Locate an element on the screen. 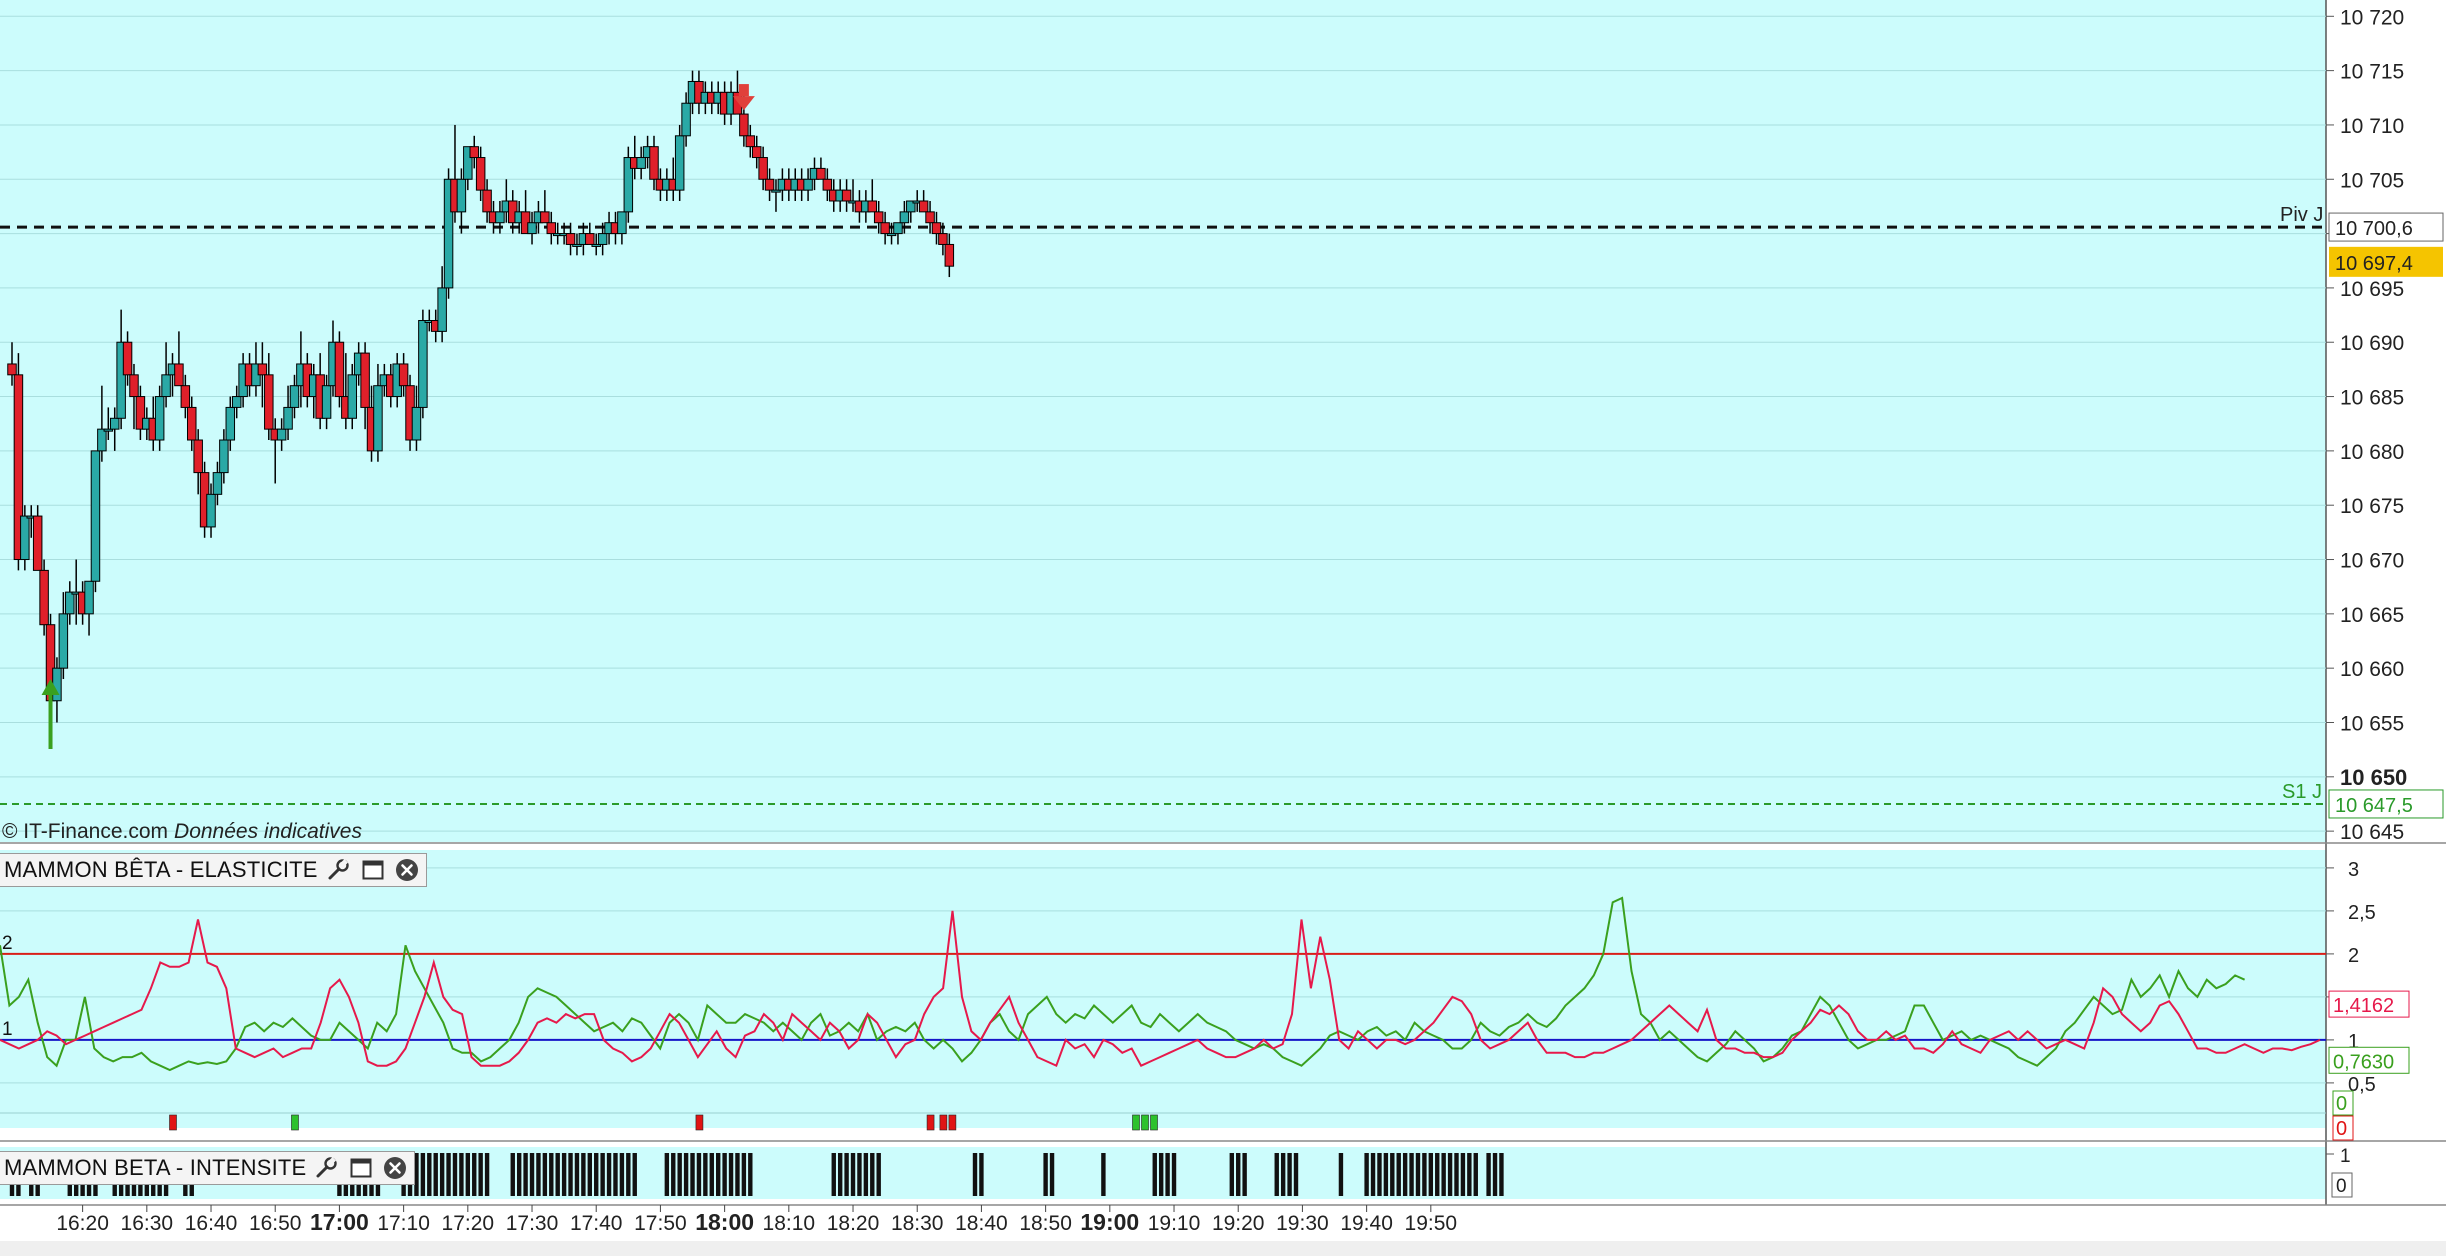 Image resolution: width=2446 pixels, height=1256 pixels. bottom-strip is located at coordinates (1223, 1248).